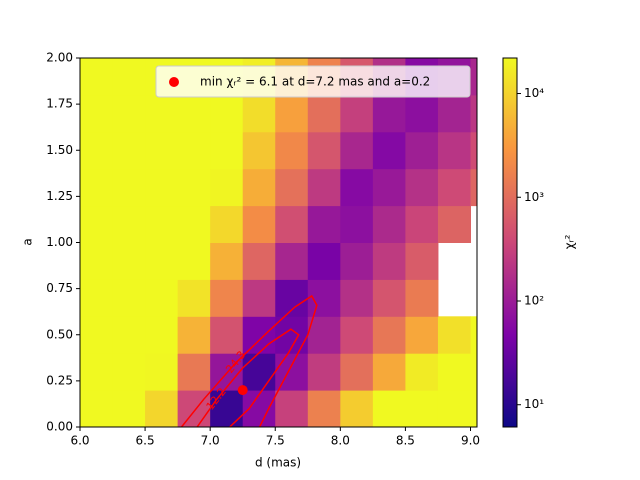 This screenshot has width=640, height=480. I want to click on colorbar-label: χᵣ², so click(570, 241).